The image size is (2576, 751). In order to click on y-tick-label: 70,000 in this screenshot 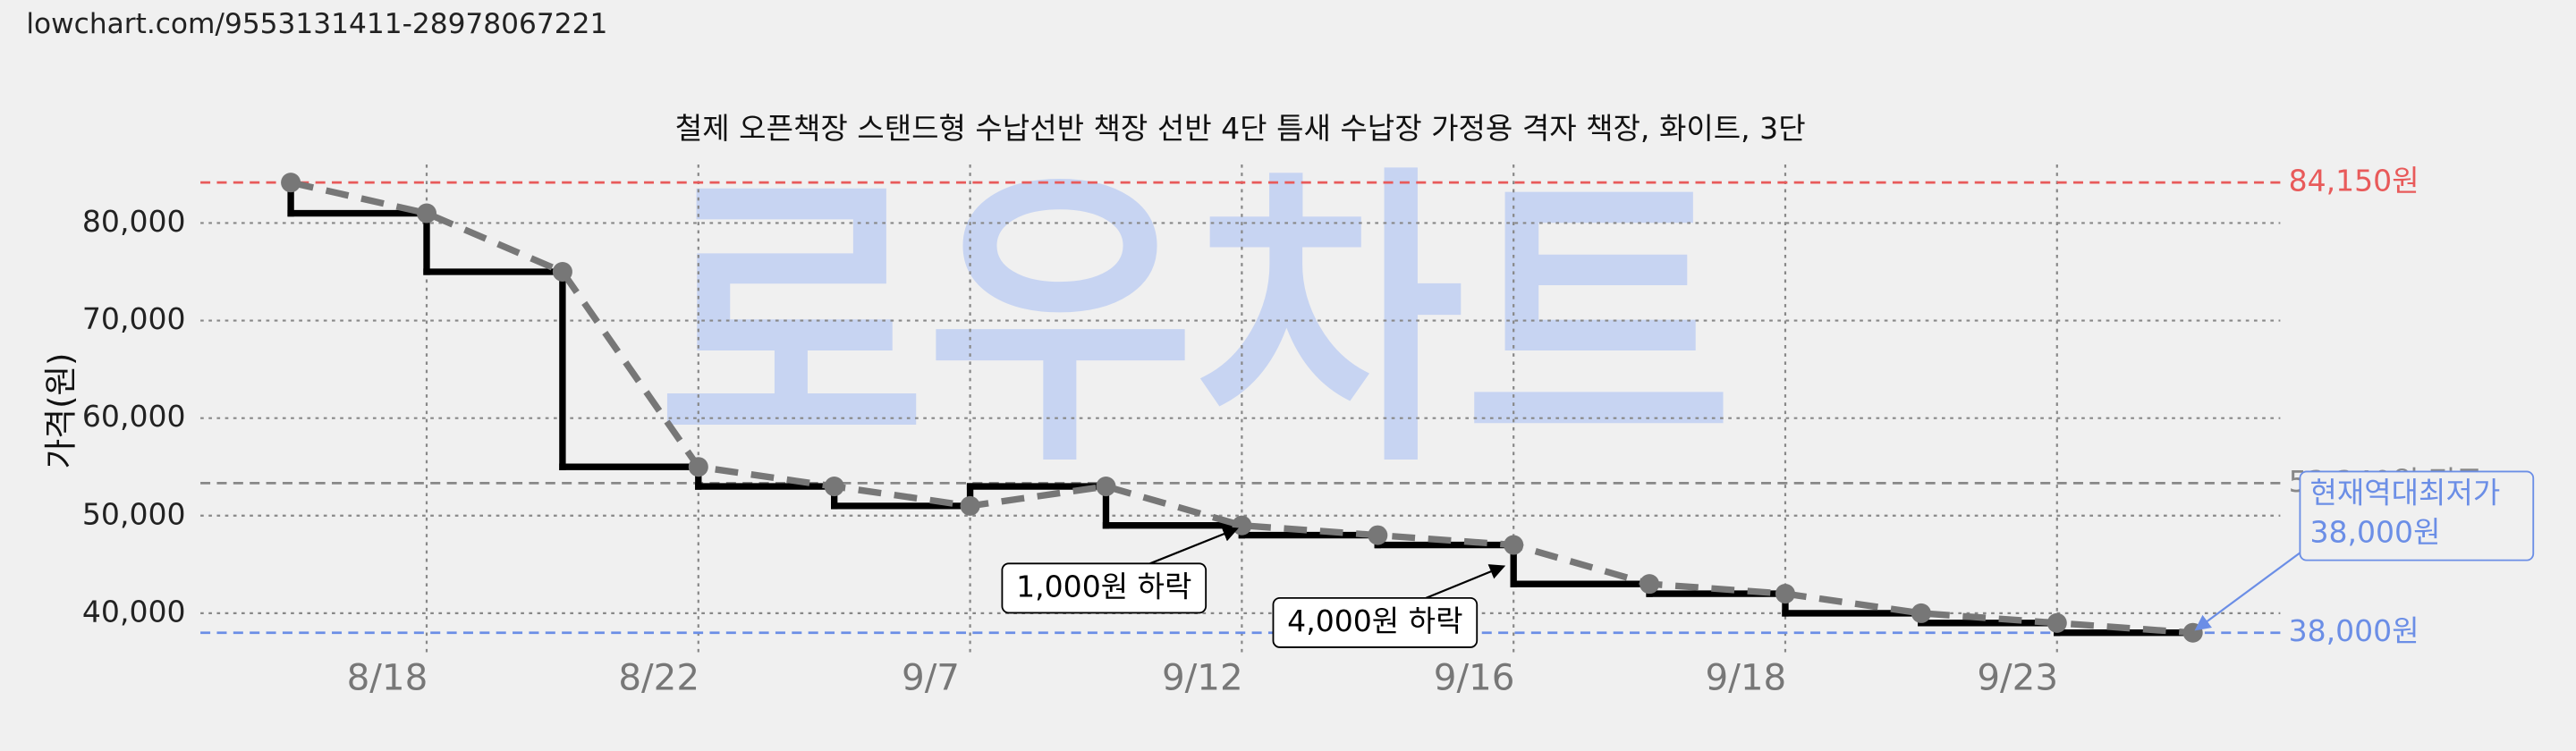, I will do `click(134, 318)`.